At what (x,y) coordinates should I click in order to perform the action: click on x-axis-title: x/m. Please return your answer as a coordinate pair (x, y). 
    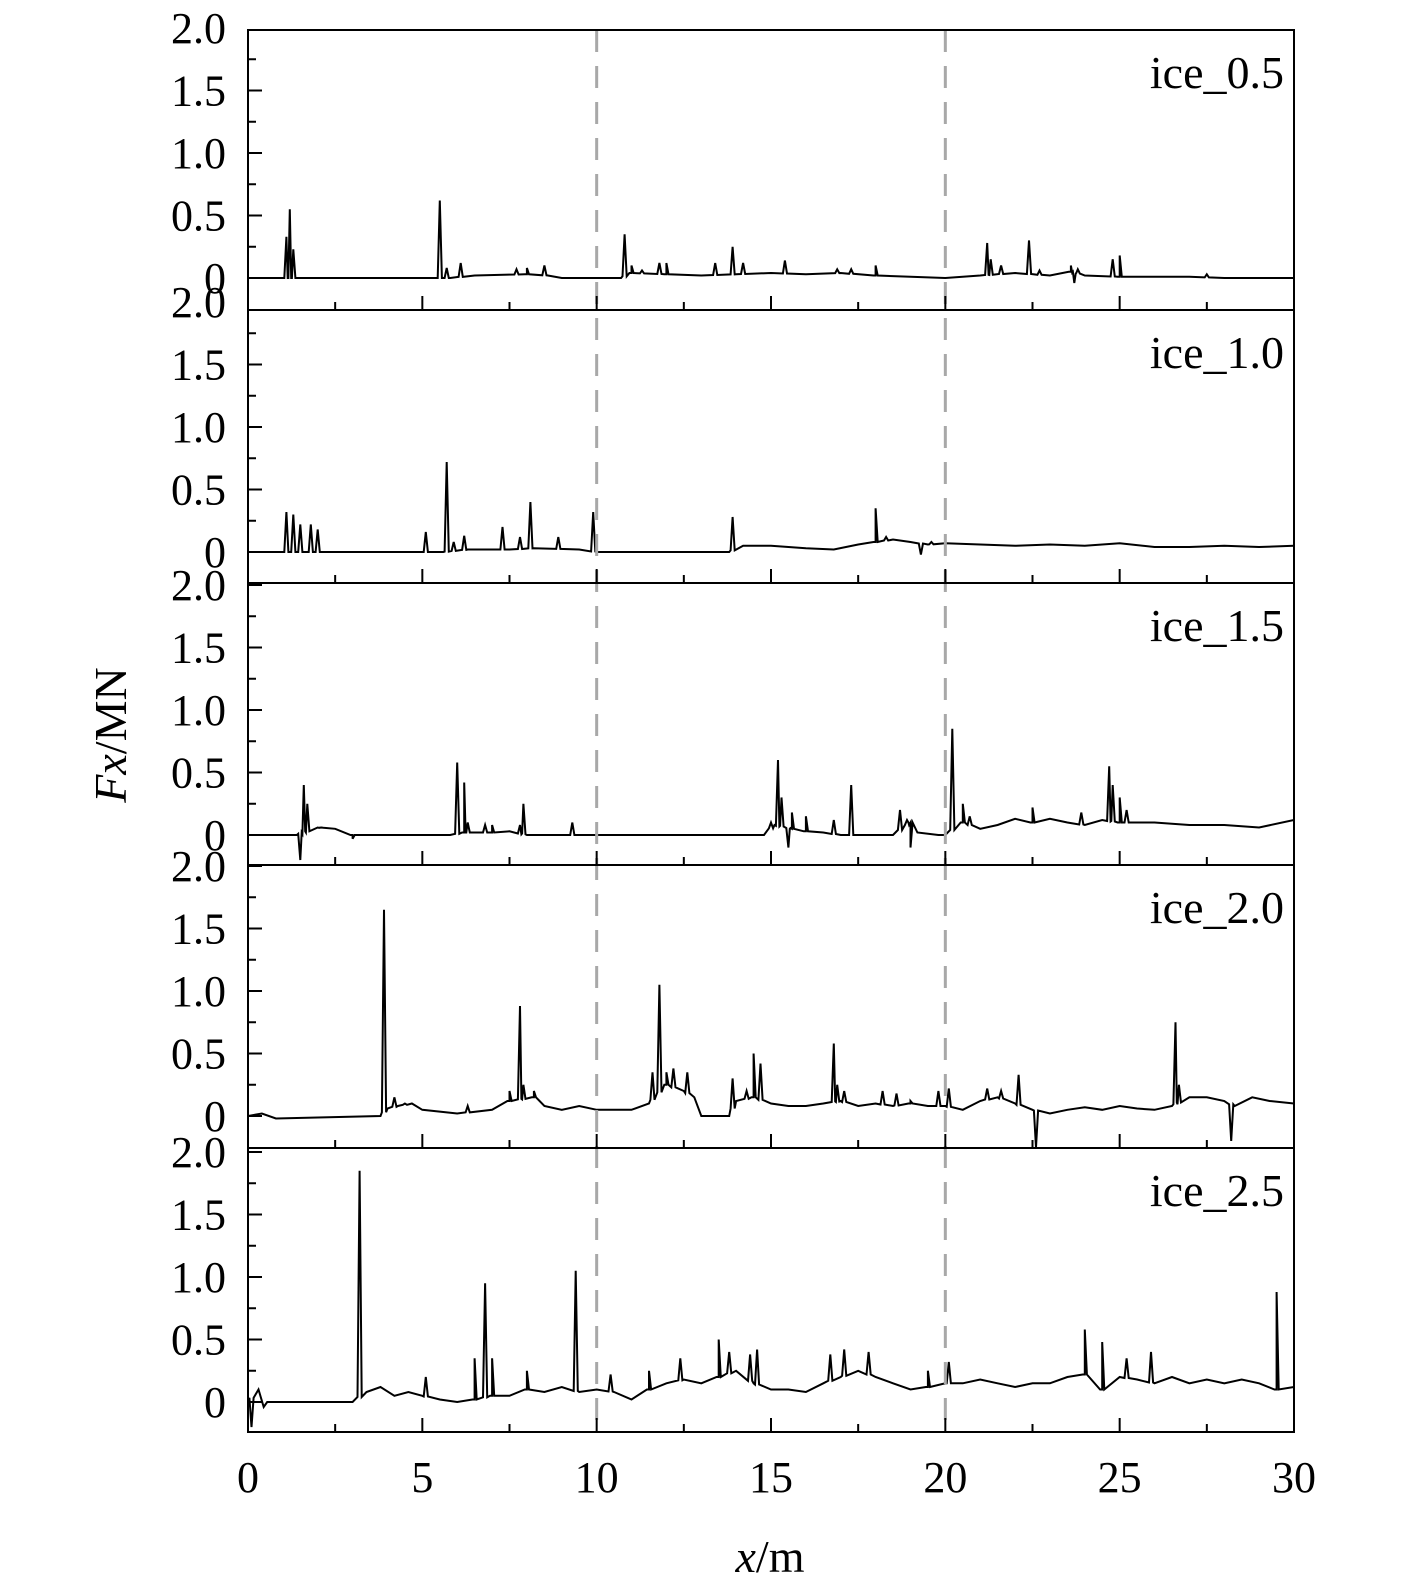
    Looking at the image, I should click on (770, 1554).